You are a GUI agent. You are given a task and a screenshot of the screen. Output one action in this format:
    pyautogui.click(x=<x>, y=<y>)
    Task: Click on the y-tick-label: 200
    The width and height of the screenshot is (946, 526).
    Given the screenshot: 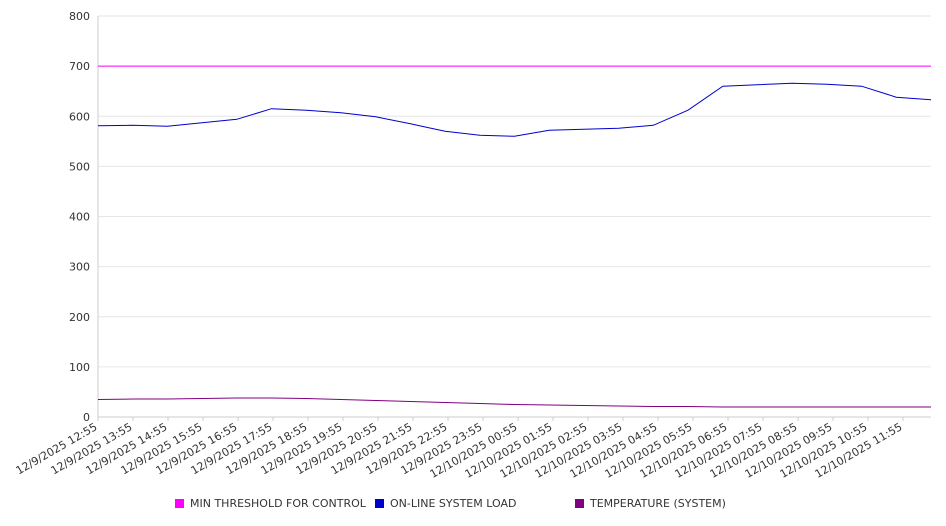 What is the action you would take?
    pyautogui.click(x=79, y=317)
    